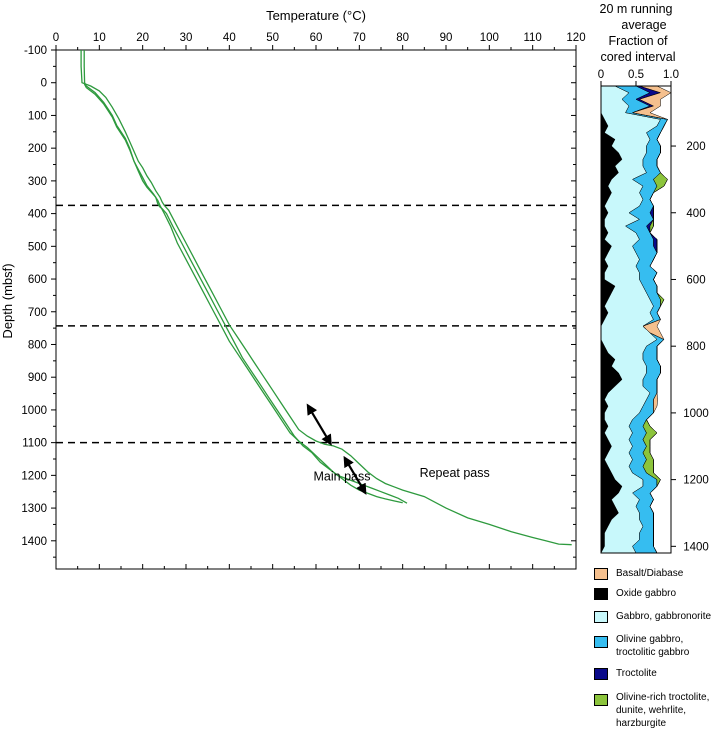  I want to click on y-tick-label: 1200, so click(34, 476).